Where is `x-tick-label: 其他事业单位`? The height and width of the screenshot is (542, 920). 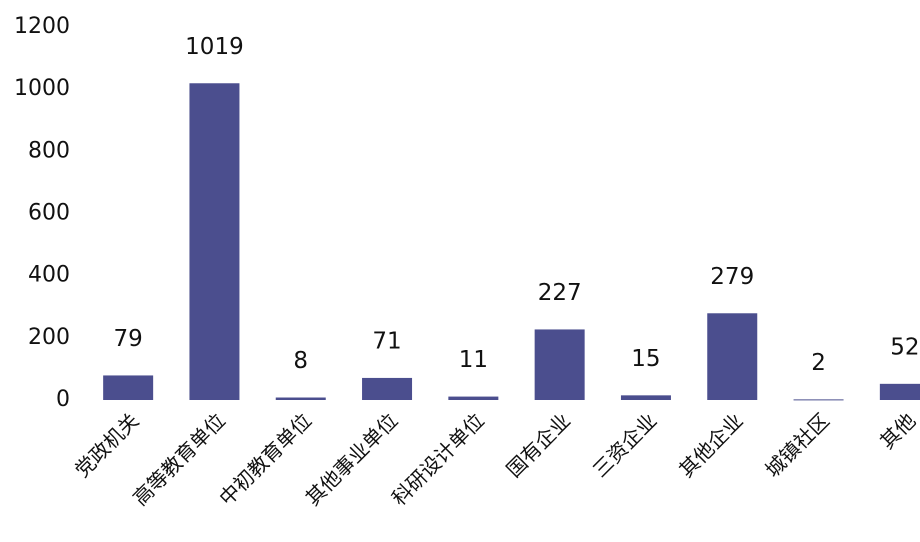 x-tick-label: 其他事业单位 is located at coordinates (352, 459).